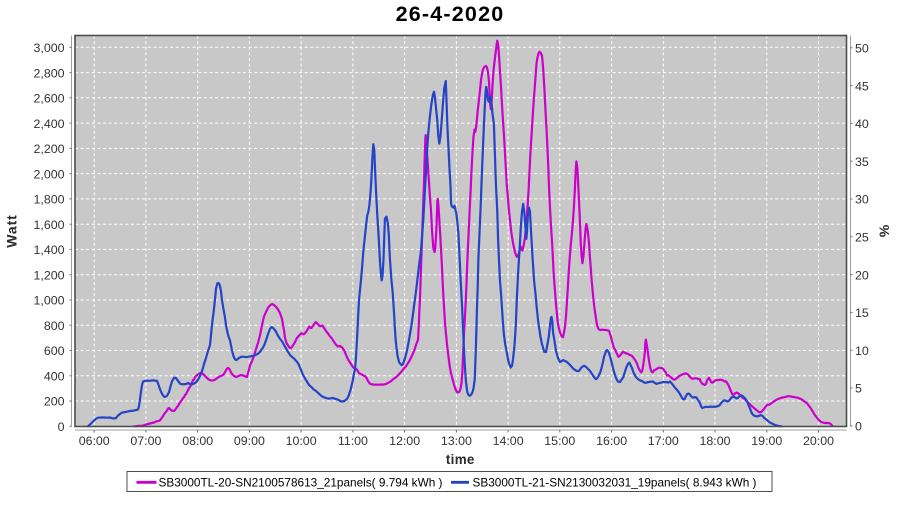 The image size is (900, 505). What do you see at coordinates (48, 301) in the screenshot?
I see `svg-text: 1,000` at bounding box center [48, 301].